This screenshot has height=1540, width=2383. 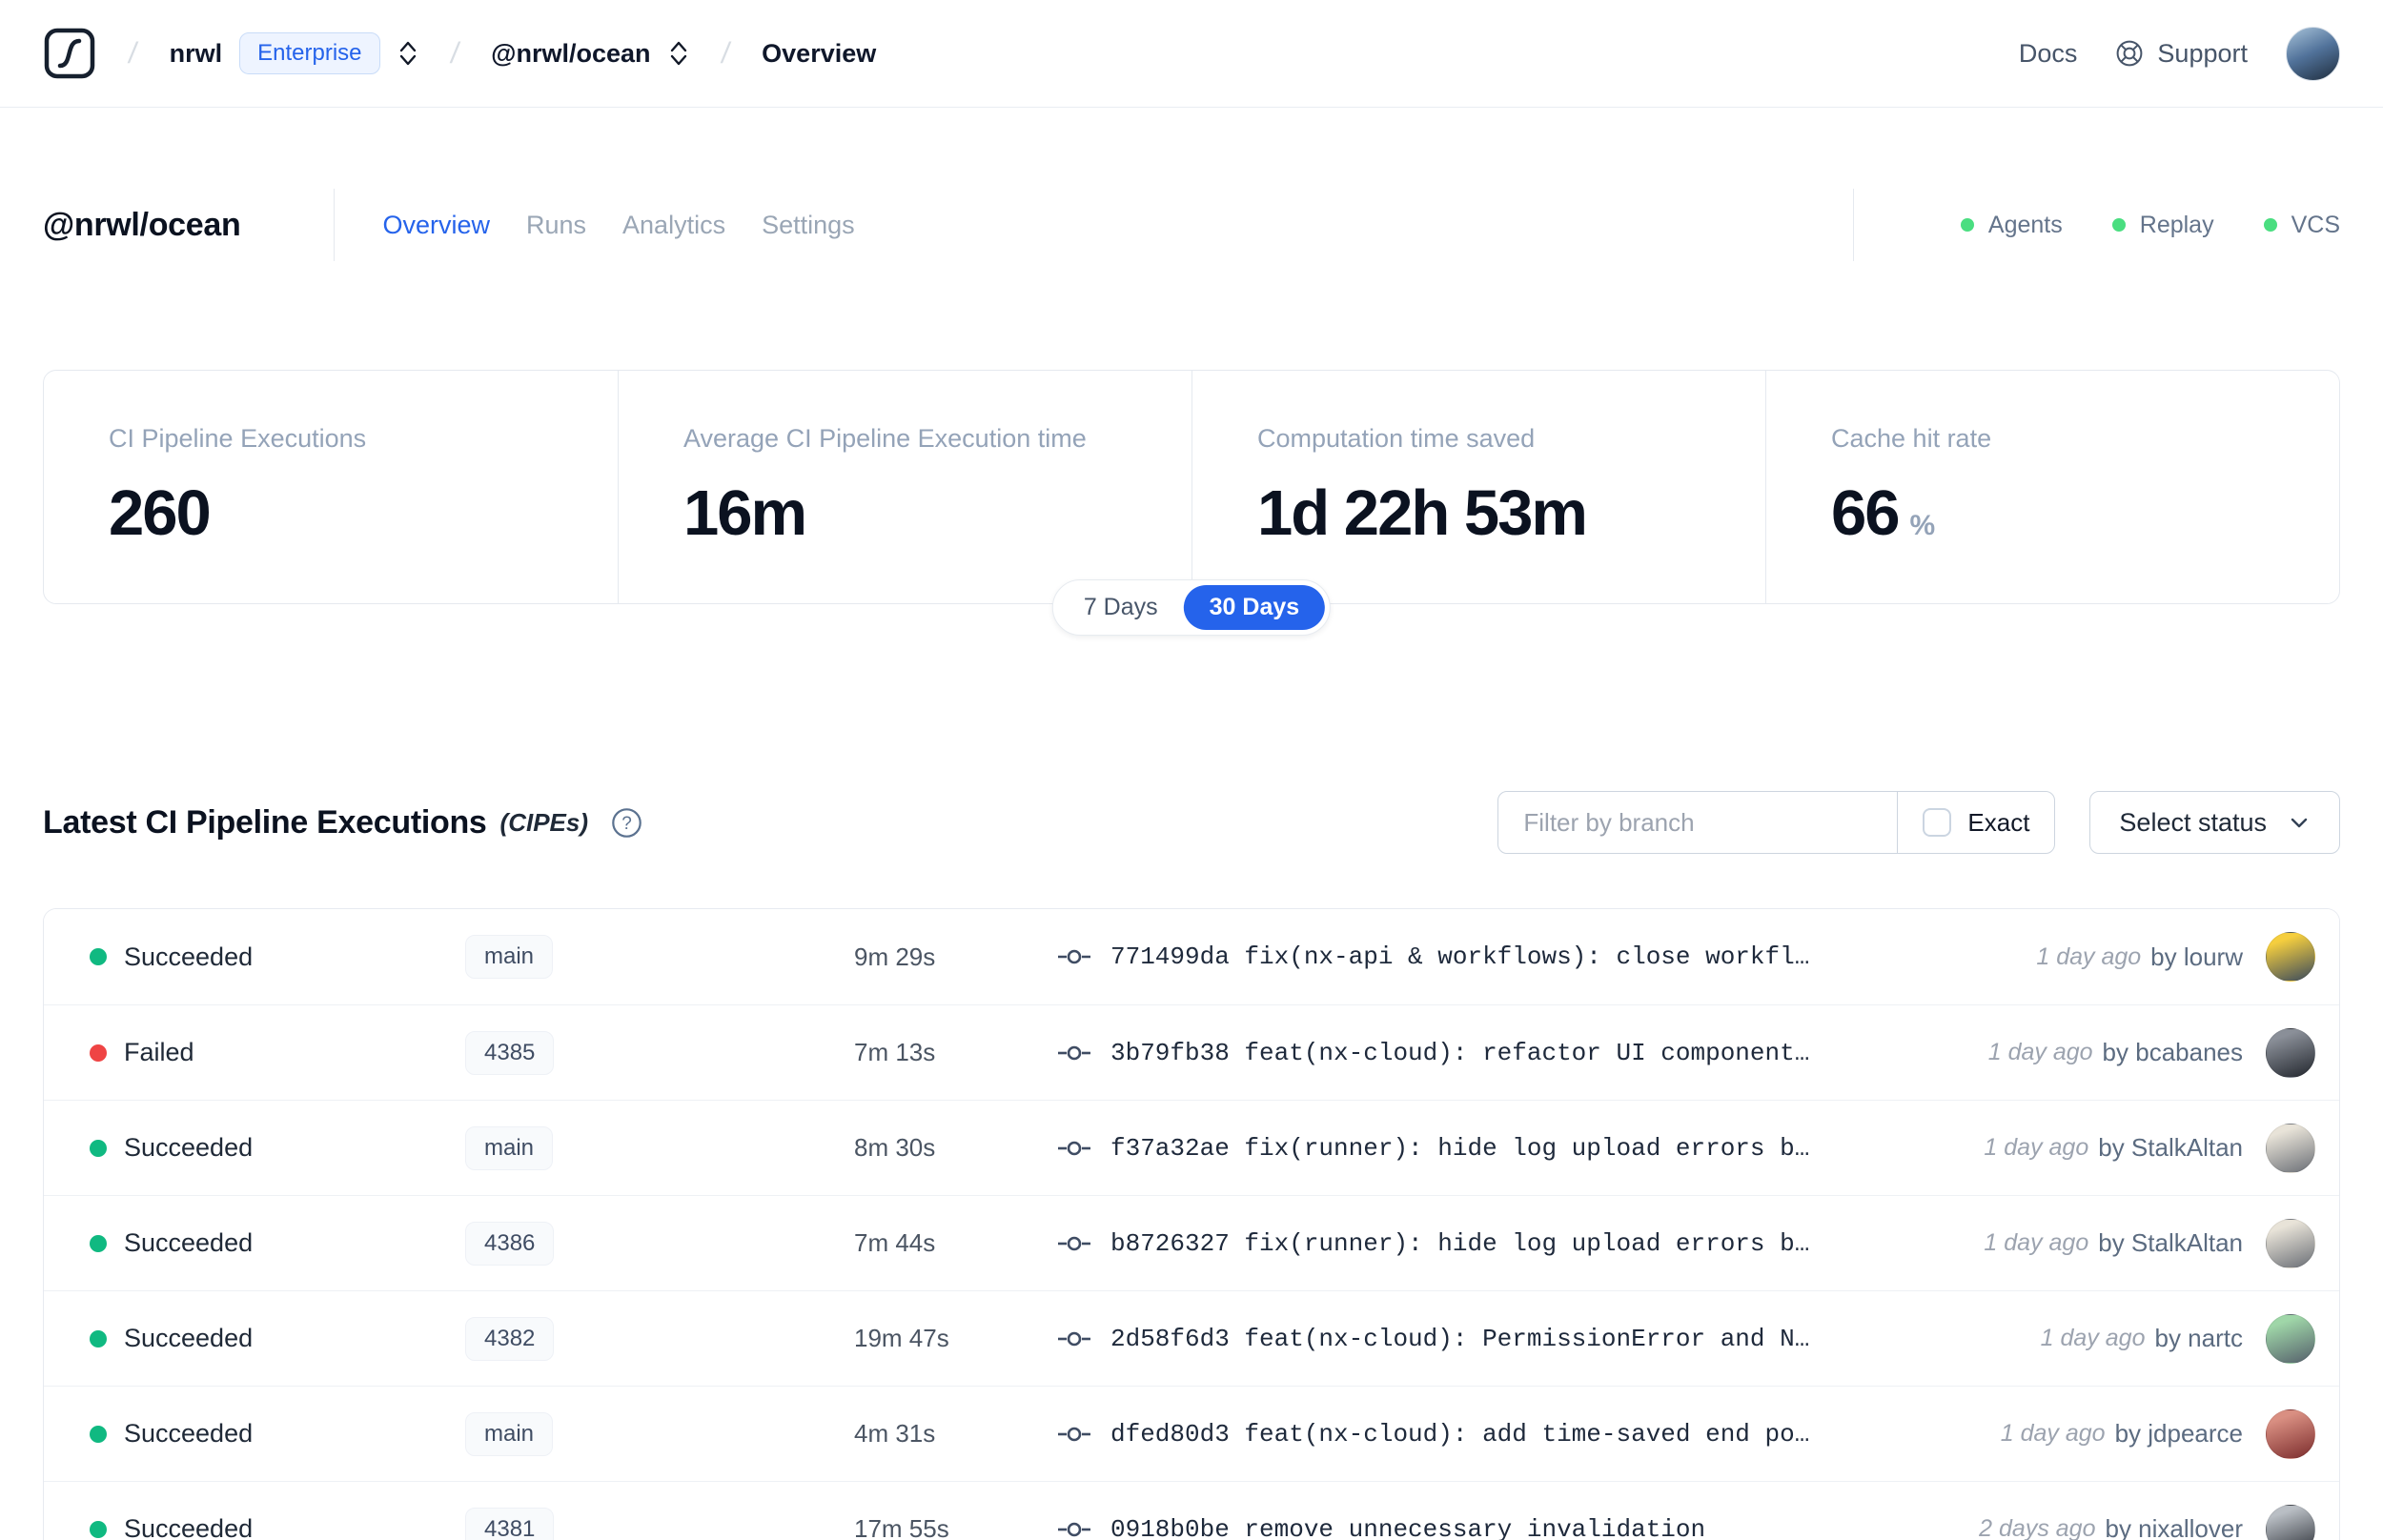 What do you see at coordinates (902, 1338) in the screenshot?
I see `duration: 19m 47s` at bounding box center [902, 1338].